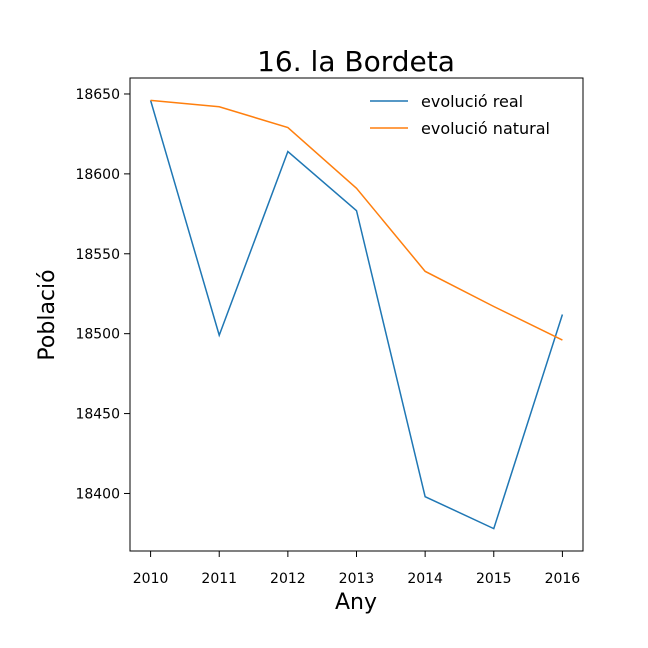  Describe the element at coordinates (97, 95) in the screenshot. I see `y-tick-label: 18650` at that location.